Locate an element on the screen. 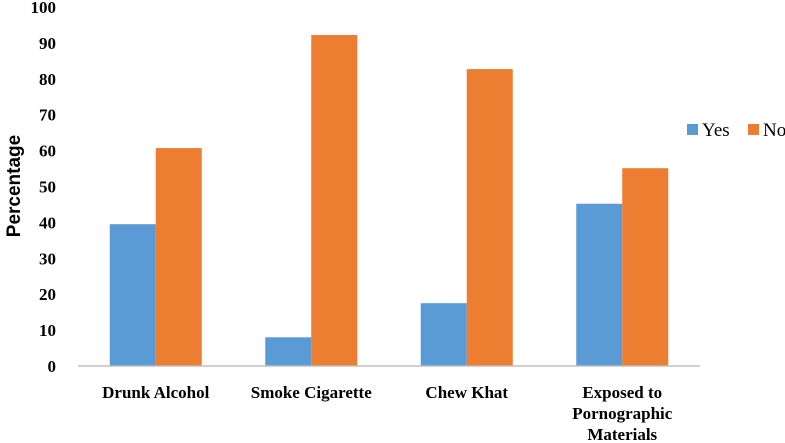 This screenshot has width=785, height=443. y-tick-label: 100 is located at coordinates (44, 8).